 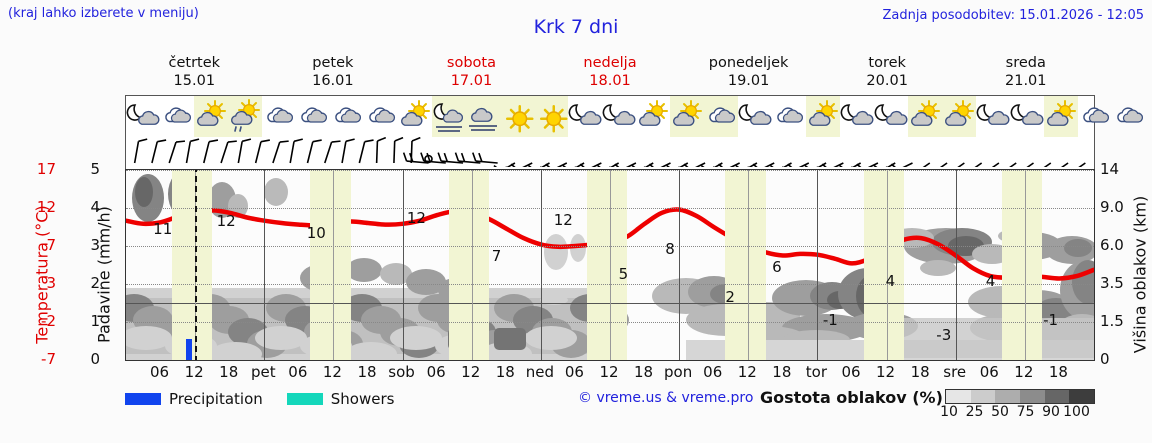 I want to click on precipitation-axis-ticks: 5 4 3 2 1 0, so click(x=89, y=264).